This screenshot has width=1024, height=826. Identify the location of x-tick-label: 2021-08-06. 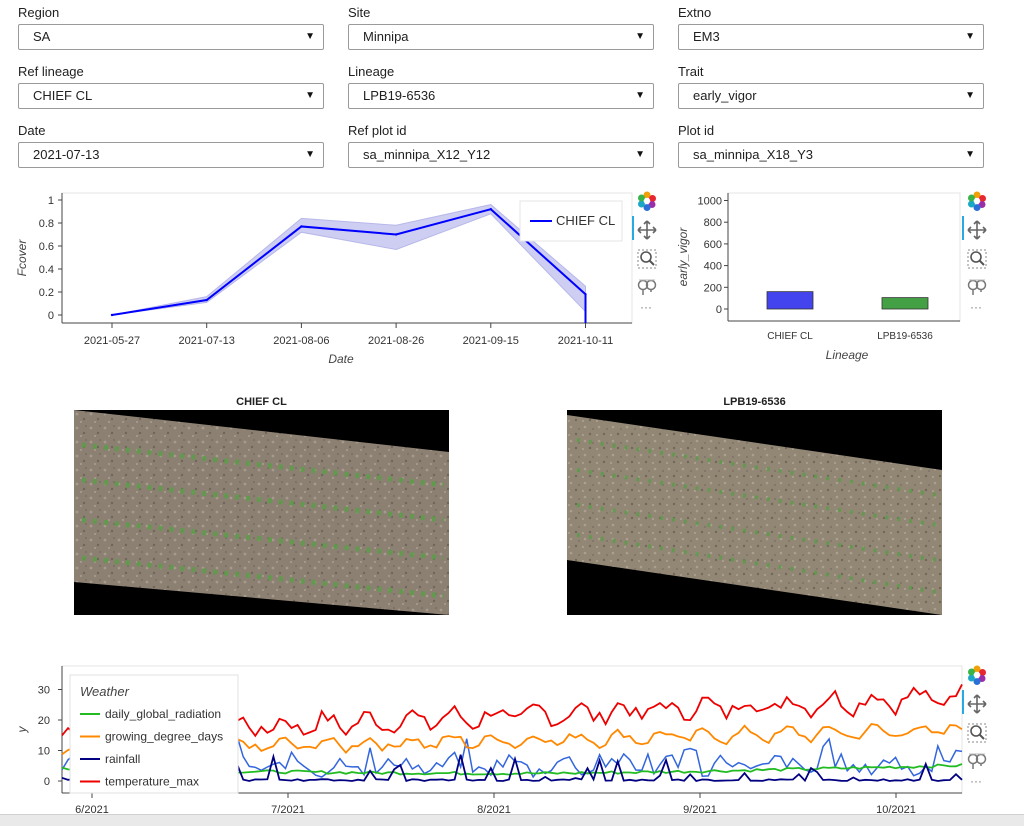
(301, 341).